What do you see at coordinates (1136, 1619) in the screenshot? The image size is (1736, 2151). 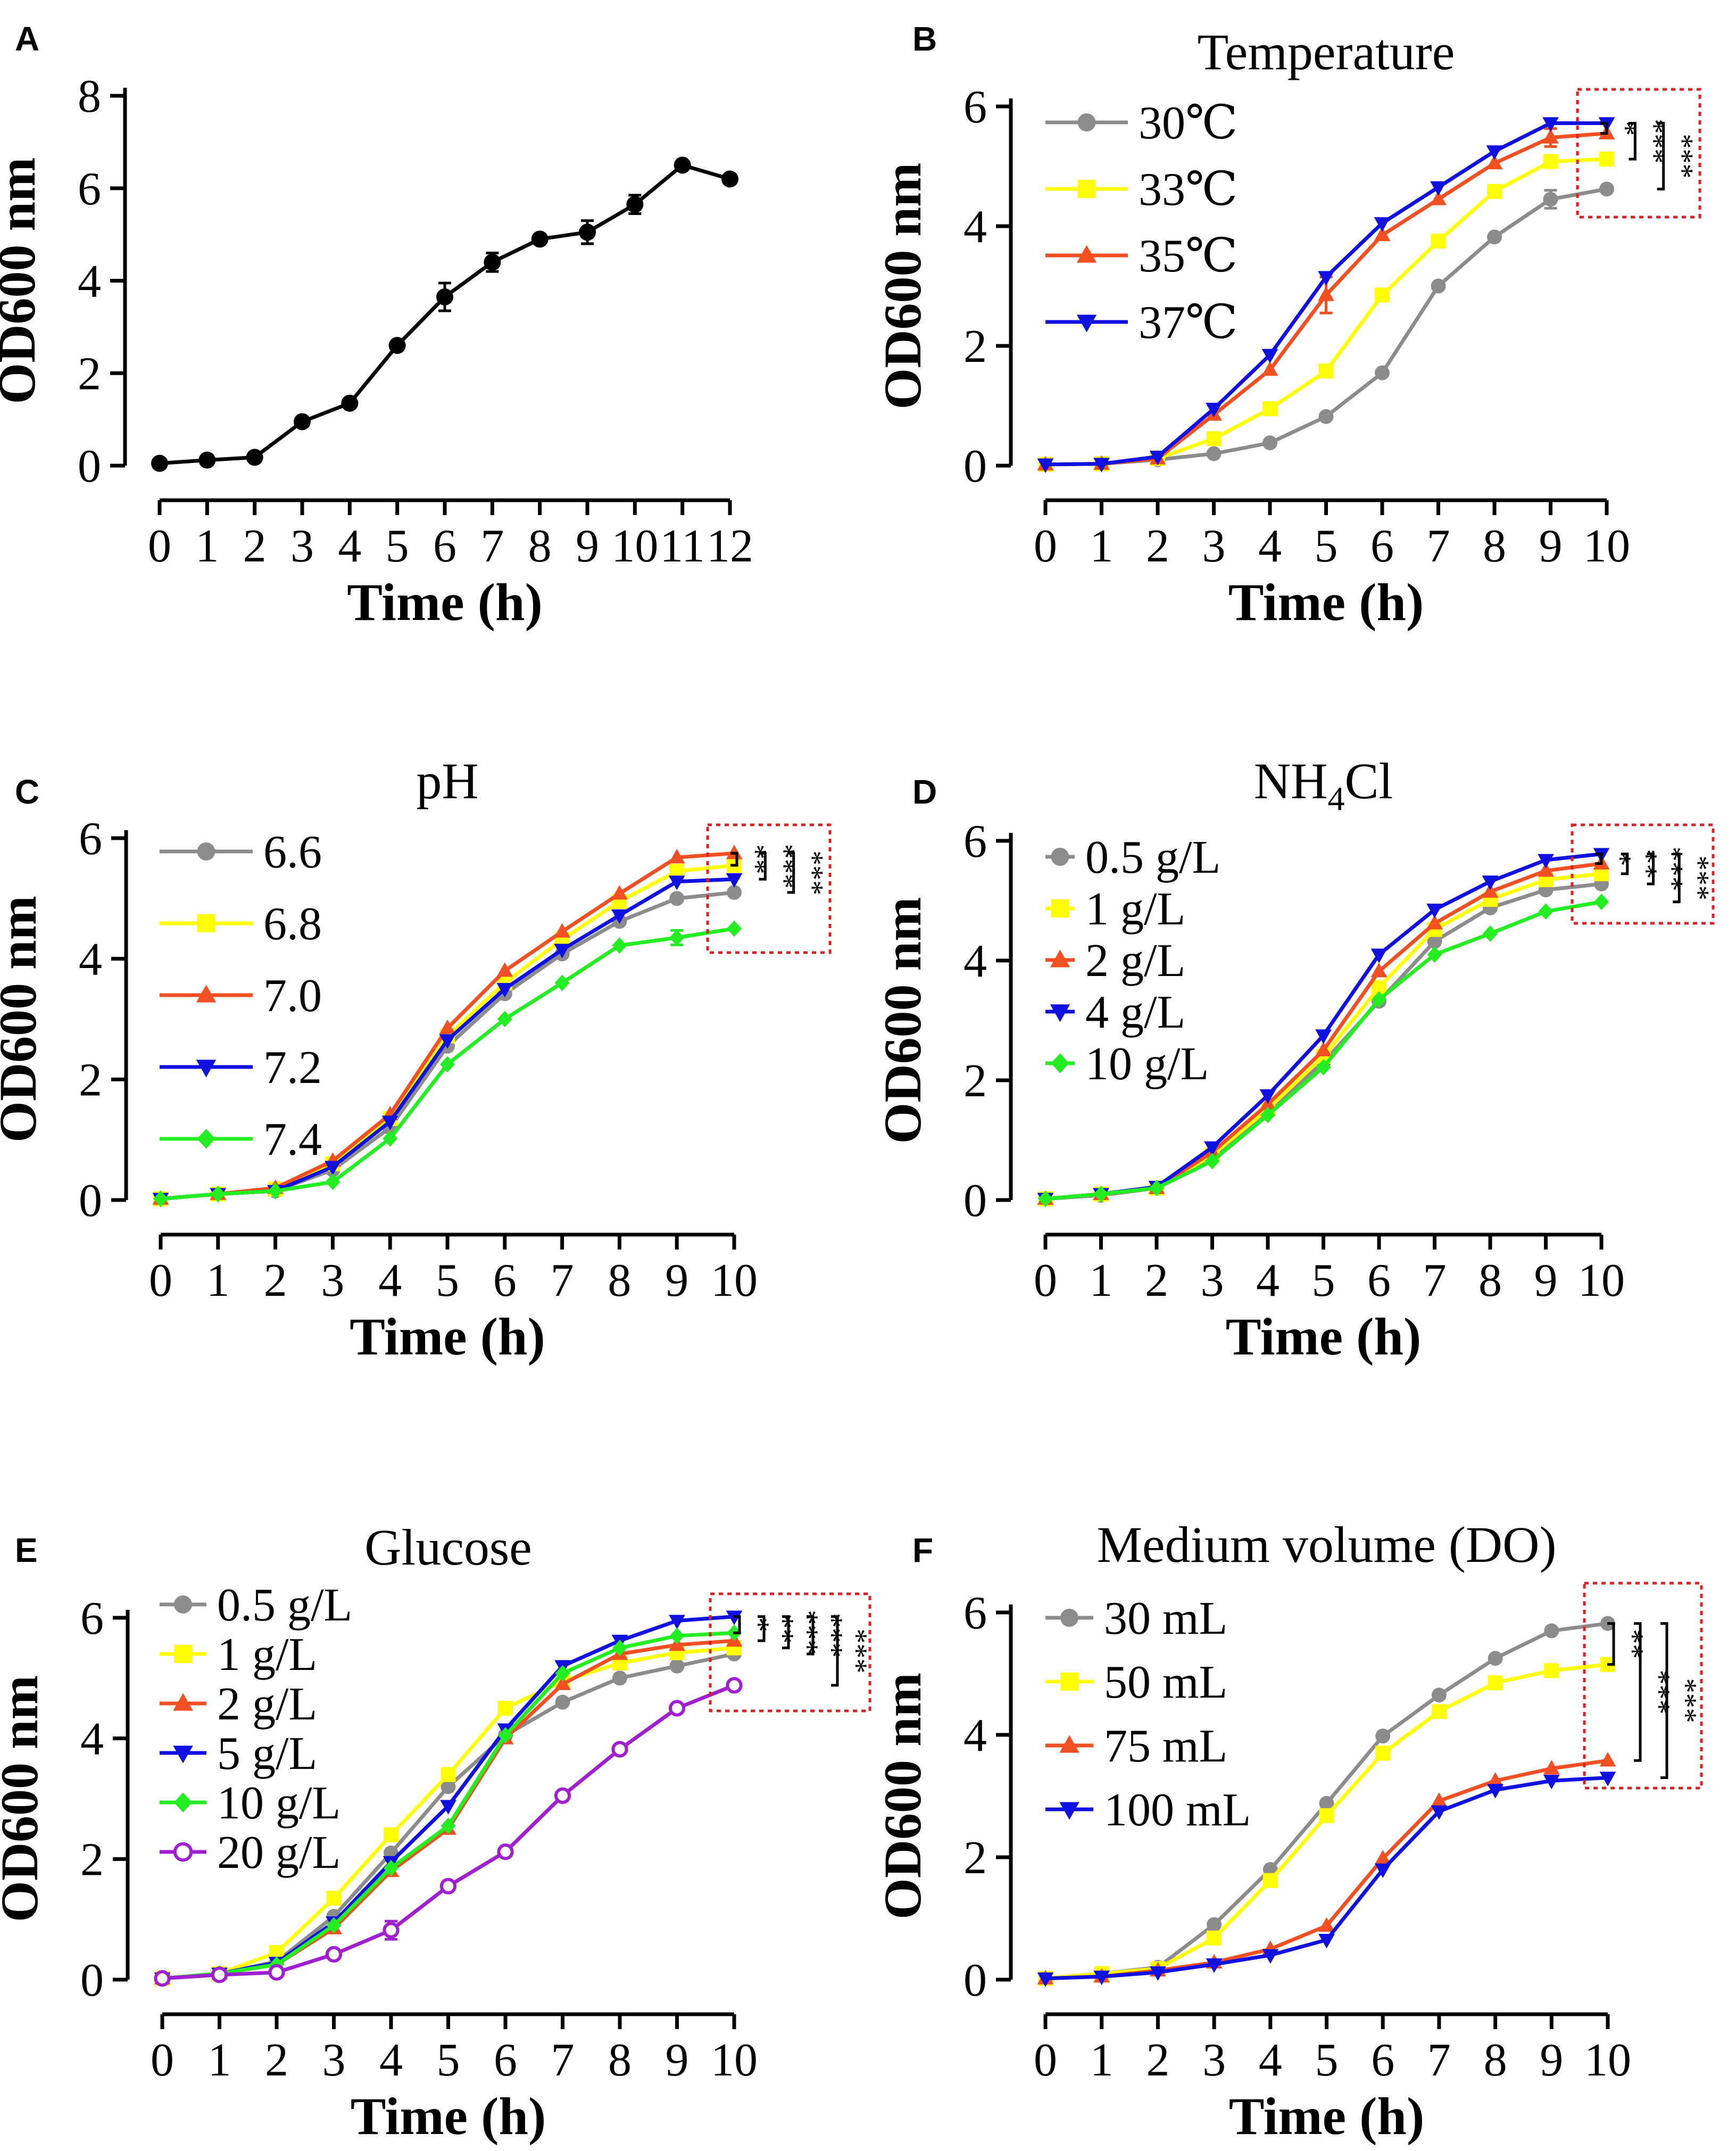 I see `legend-entry: 30 mL` at bounding box center [1136, 1619].